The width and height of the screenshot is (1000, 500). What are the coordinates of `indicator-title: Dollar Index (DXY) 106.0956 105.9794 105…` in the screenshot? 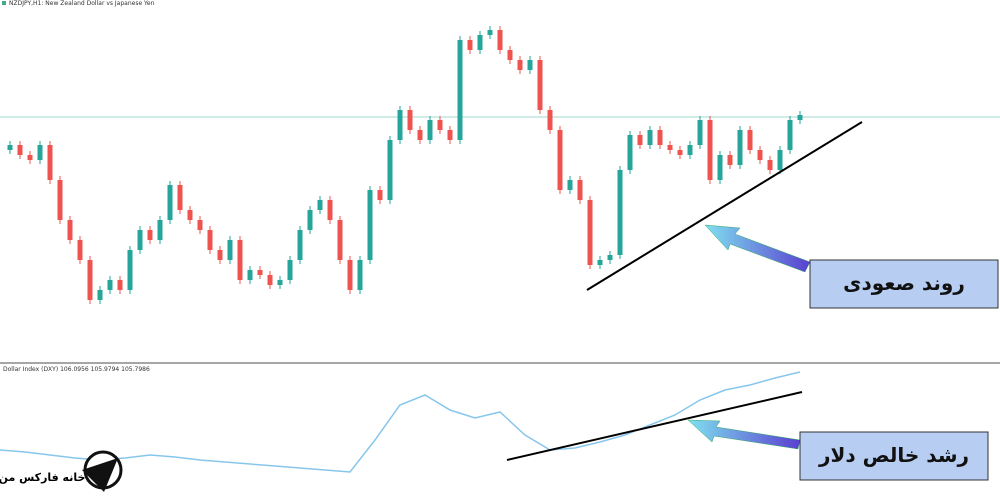 It's located at (76, 369).